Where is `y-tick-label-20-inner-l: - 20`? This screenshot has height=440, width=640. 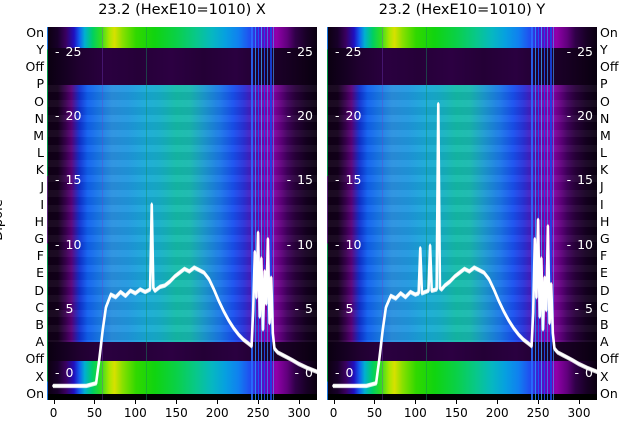
y-tick-label-20-inner-l: - 20 is located at coordinates (68, 116).